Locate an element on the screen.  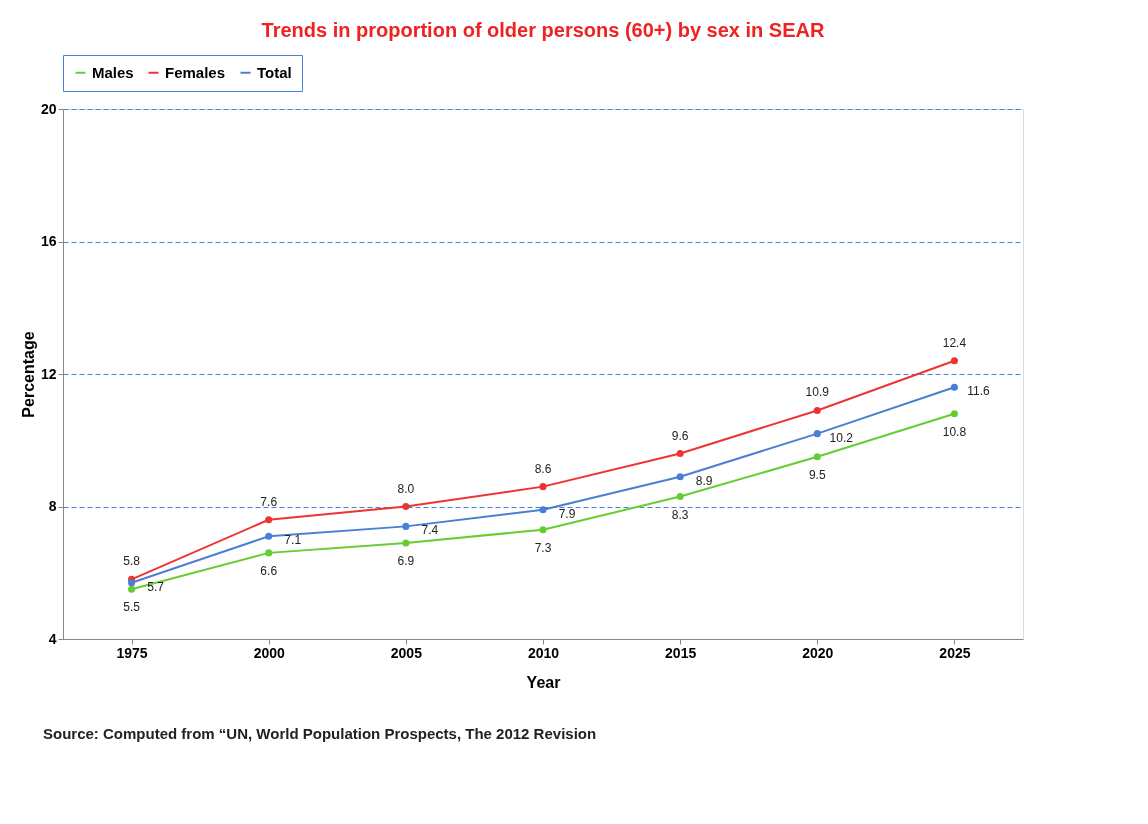
data-label: 10.2 is located at coordinates (841, 437).